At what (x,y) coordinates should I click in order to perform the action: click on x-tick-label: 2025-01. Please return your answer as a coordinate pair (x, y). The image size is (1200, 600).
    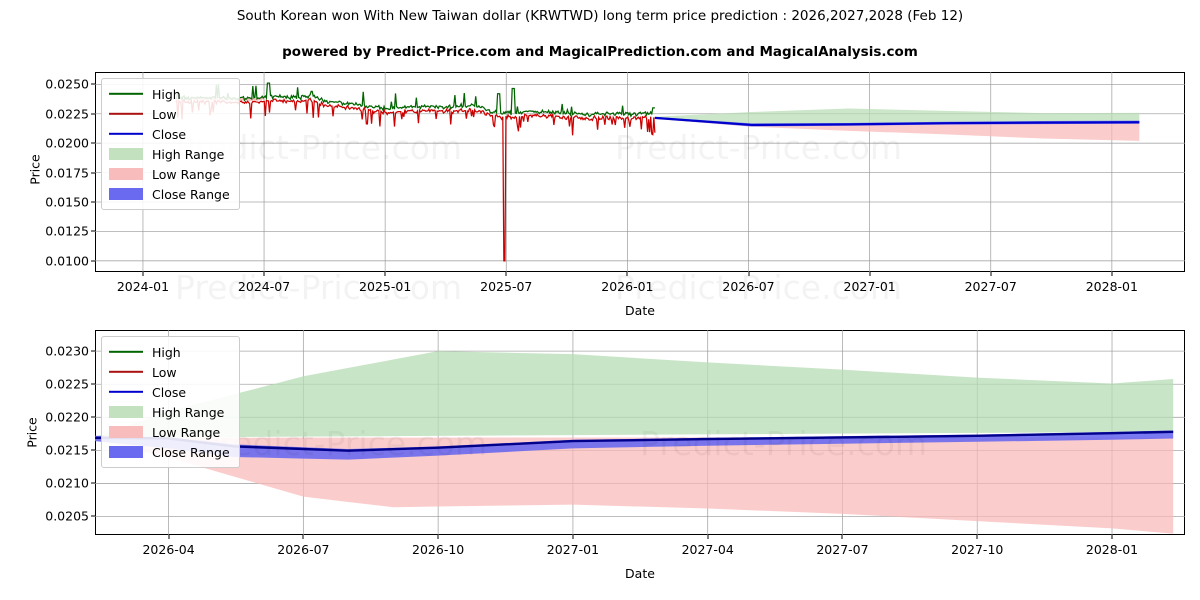
    Looking at the image, I should click on (385, 286).